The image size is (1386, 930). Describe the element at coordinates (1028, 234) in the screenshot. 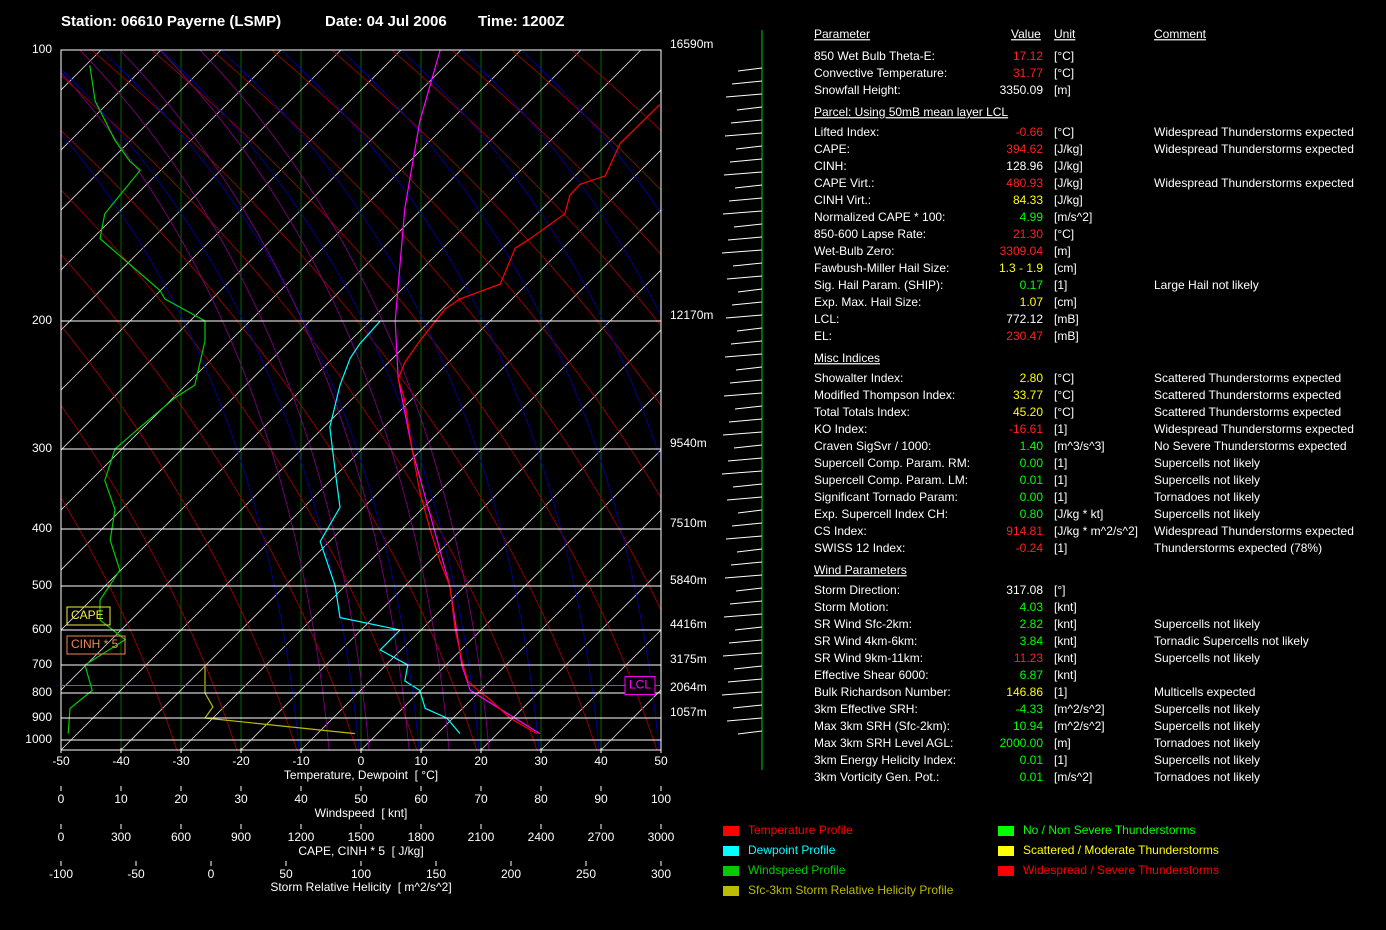

I see `param-value: 21.30` at that location.